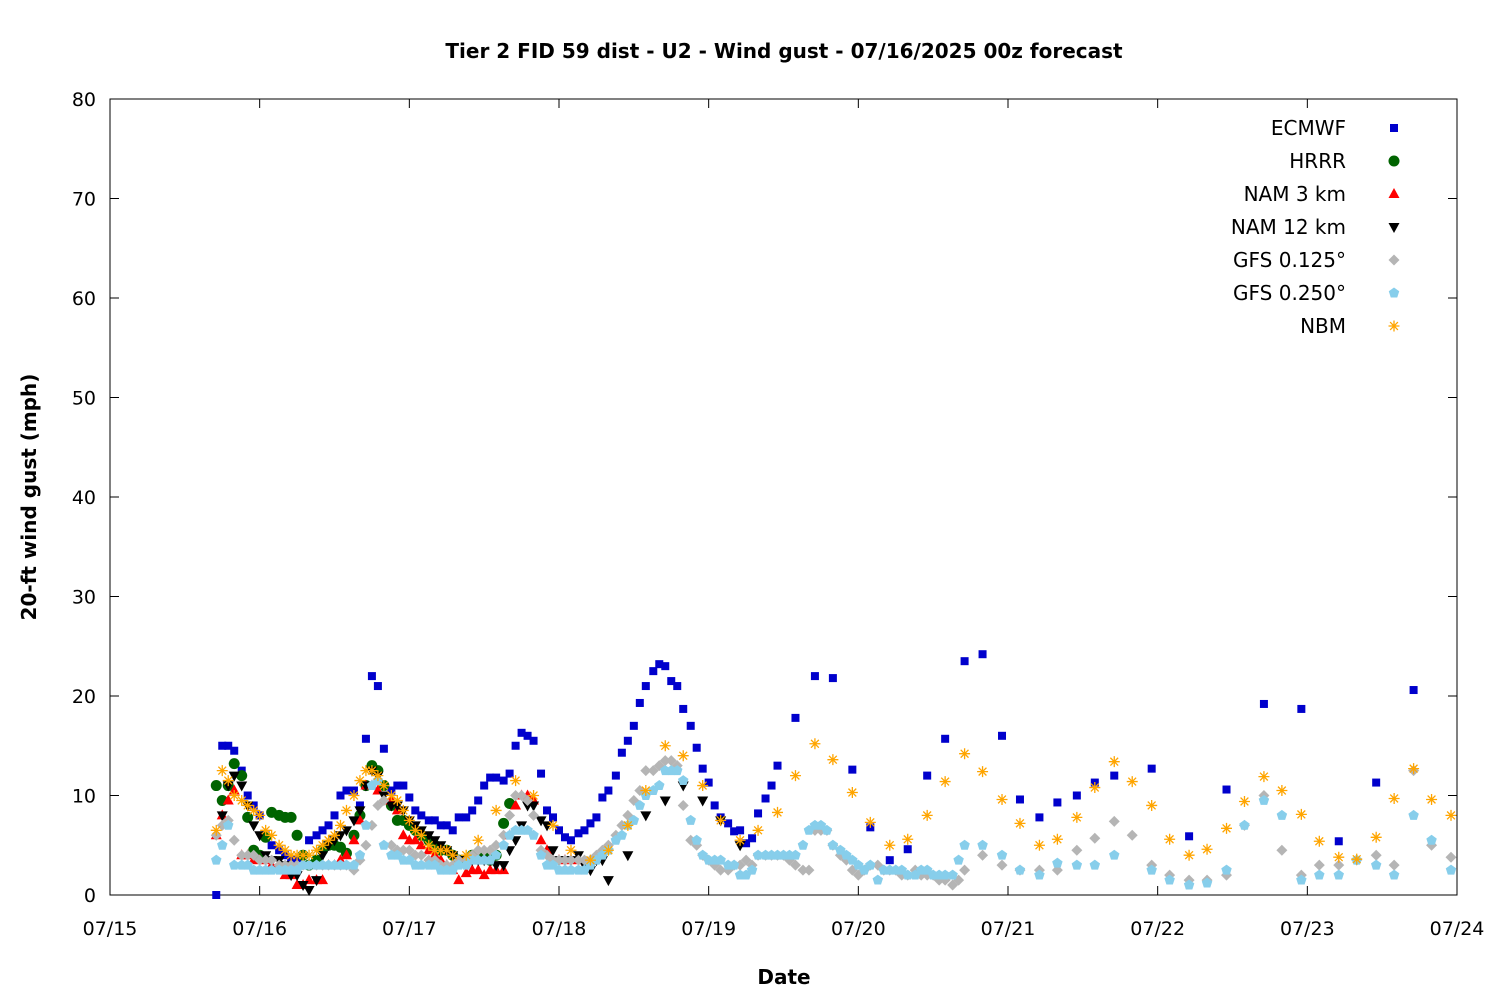 This screenshot has height=1000, width=1500. Describe the element at coordinates (1157, 929) in the screenshot. I see `x-tick-label: 07/22` at that location.